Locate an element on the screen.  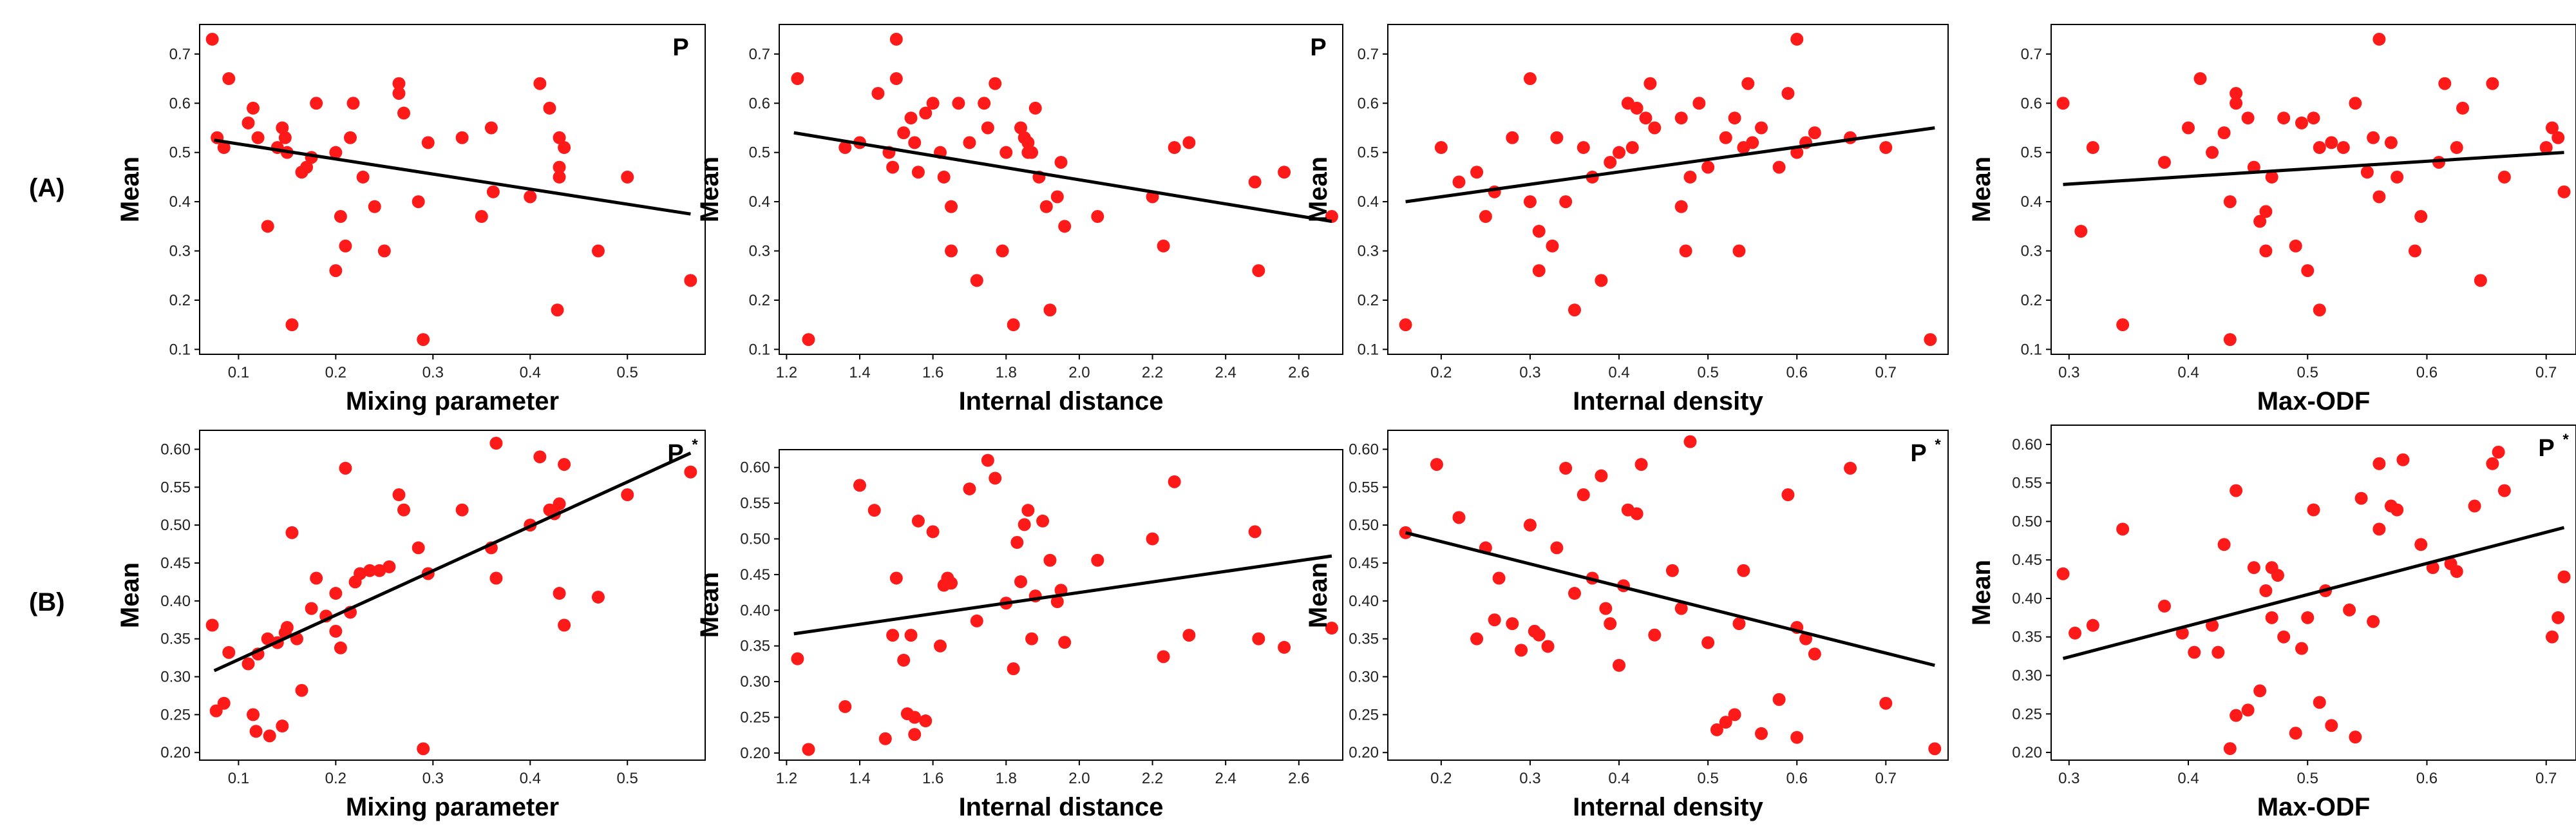
y-tick-label: 0.1 is located at coordinates (2031, 350).